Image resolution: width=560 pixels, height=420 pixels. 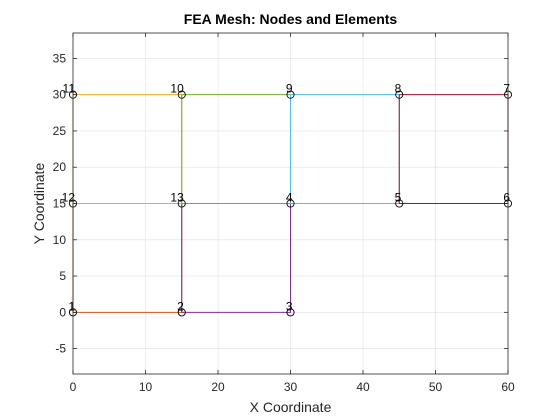 I want to click on node-label: 7, so click(x=506, y=89).